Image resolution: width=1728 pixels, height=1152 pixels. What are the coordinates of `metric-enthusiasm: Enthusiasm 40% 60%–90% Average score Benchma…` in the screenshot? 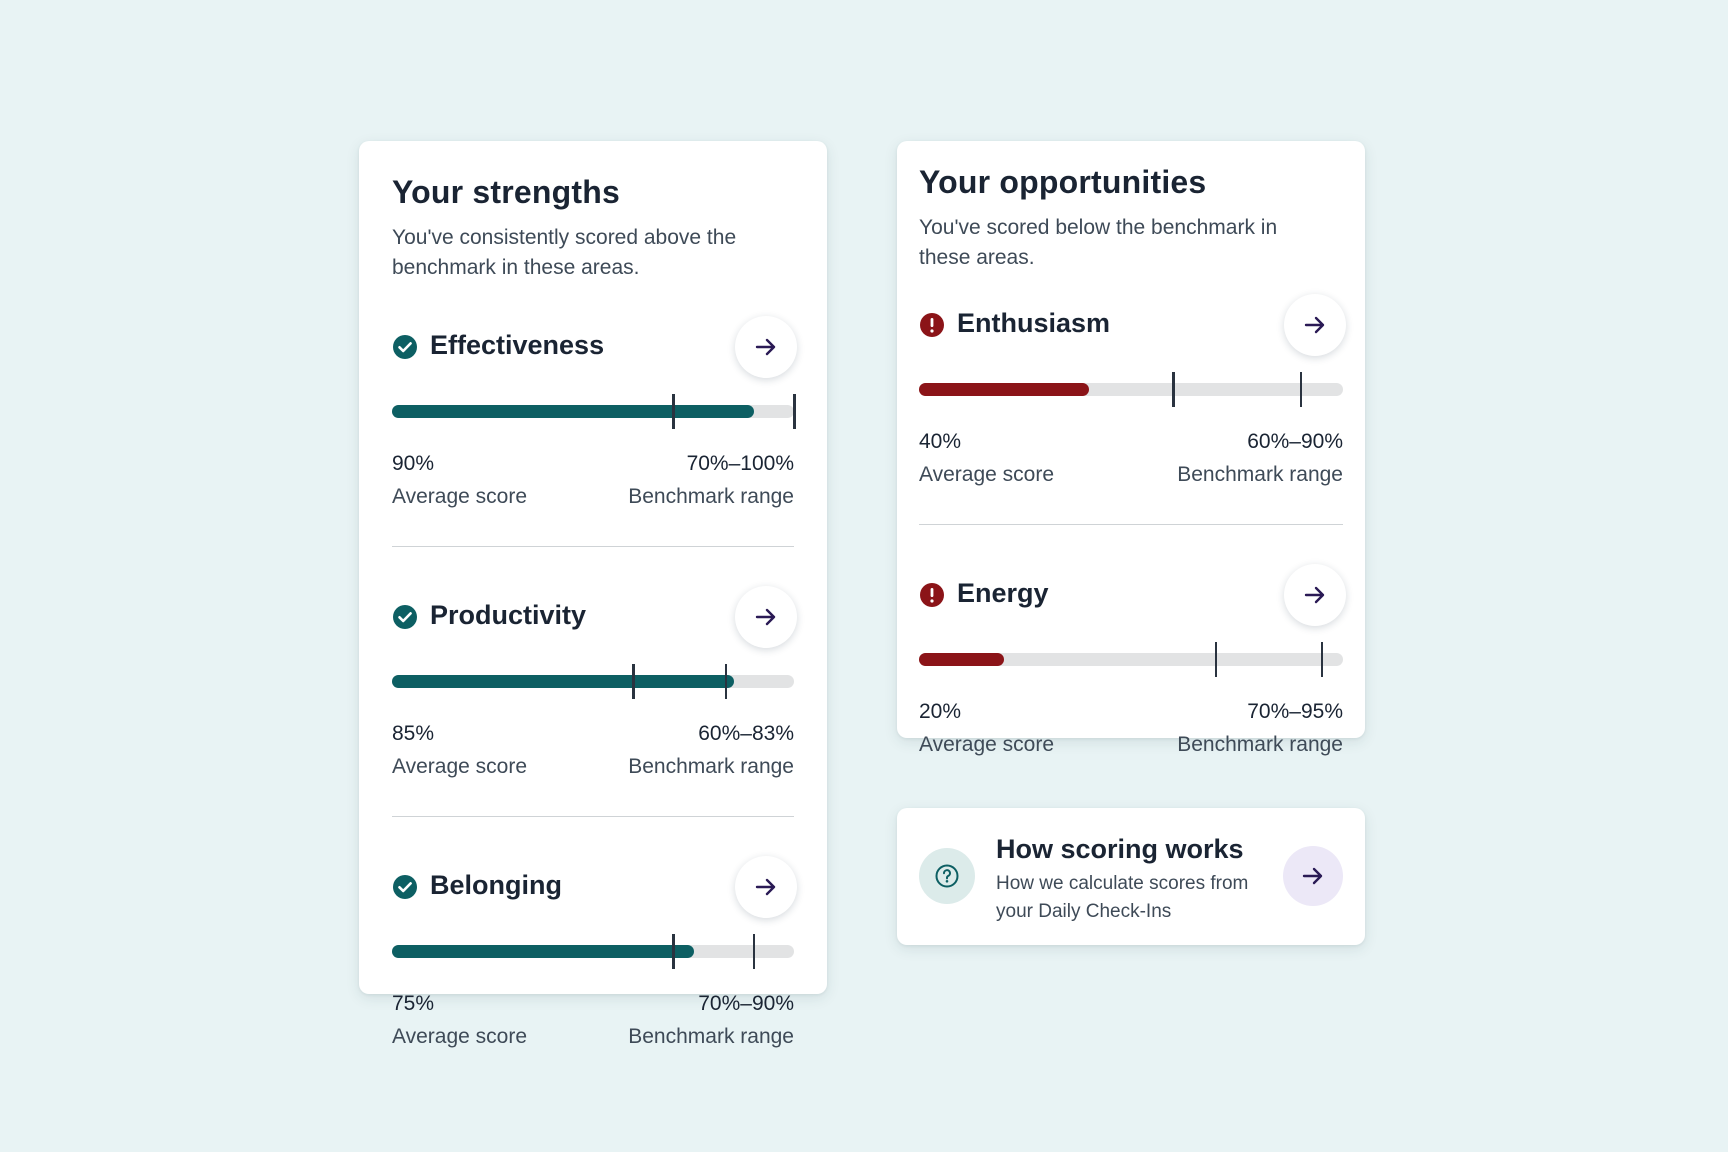 It's located at (1132, 408).